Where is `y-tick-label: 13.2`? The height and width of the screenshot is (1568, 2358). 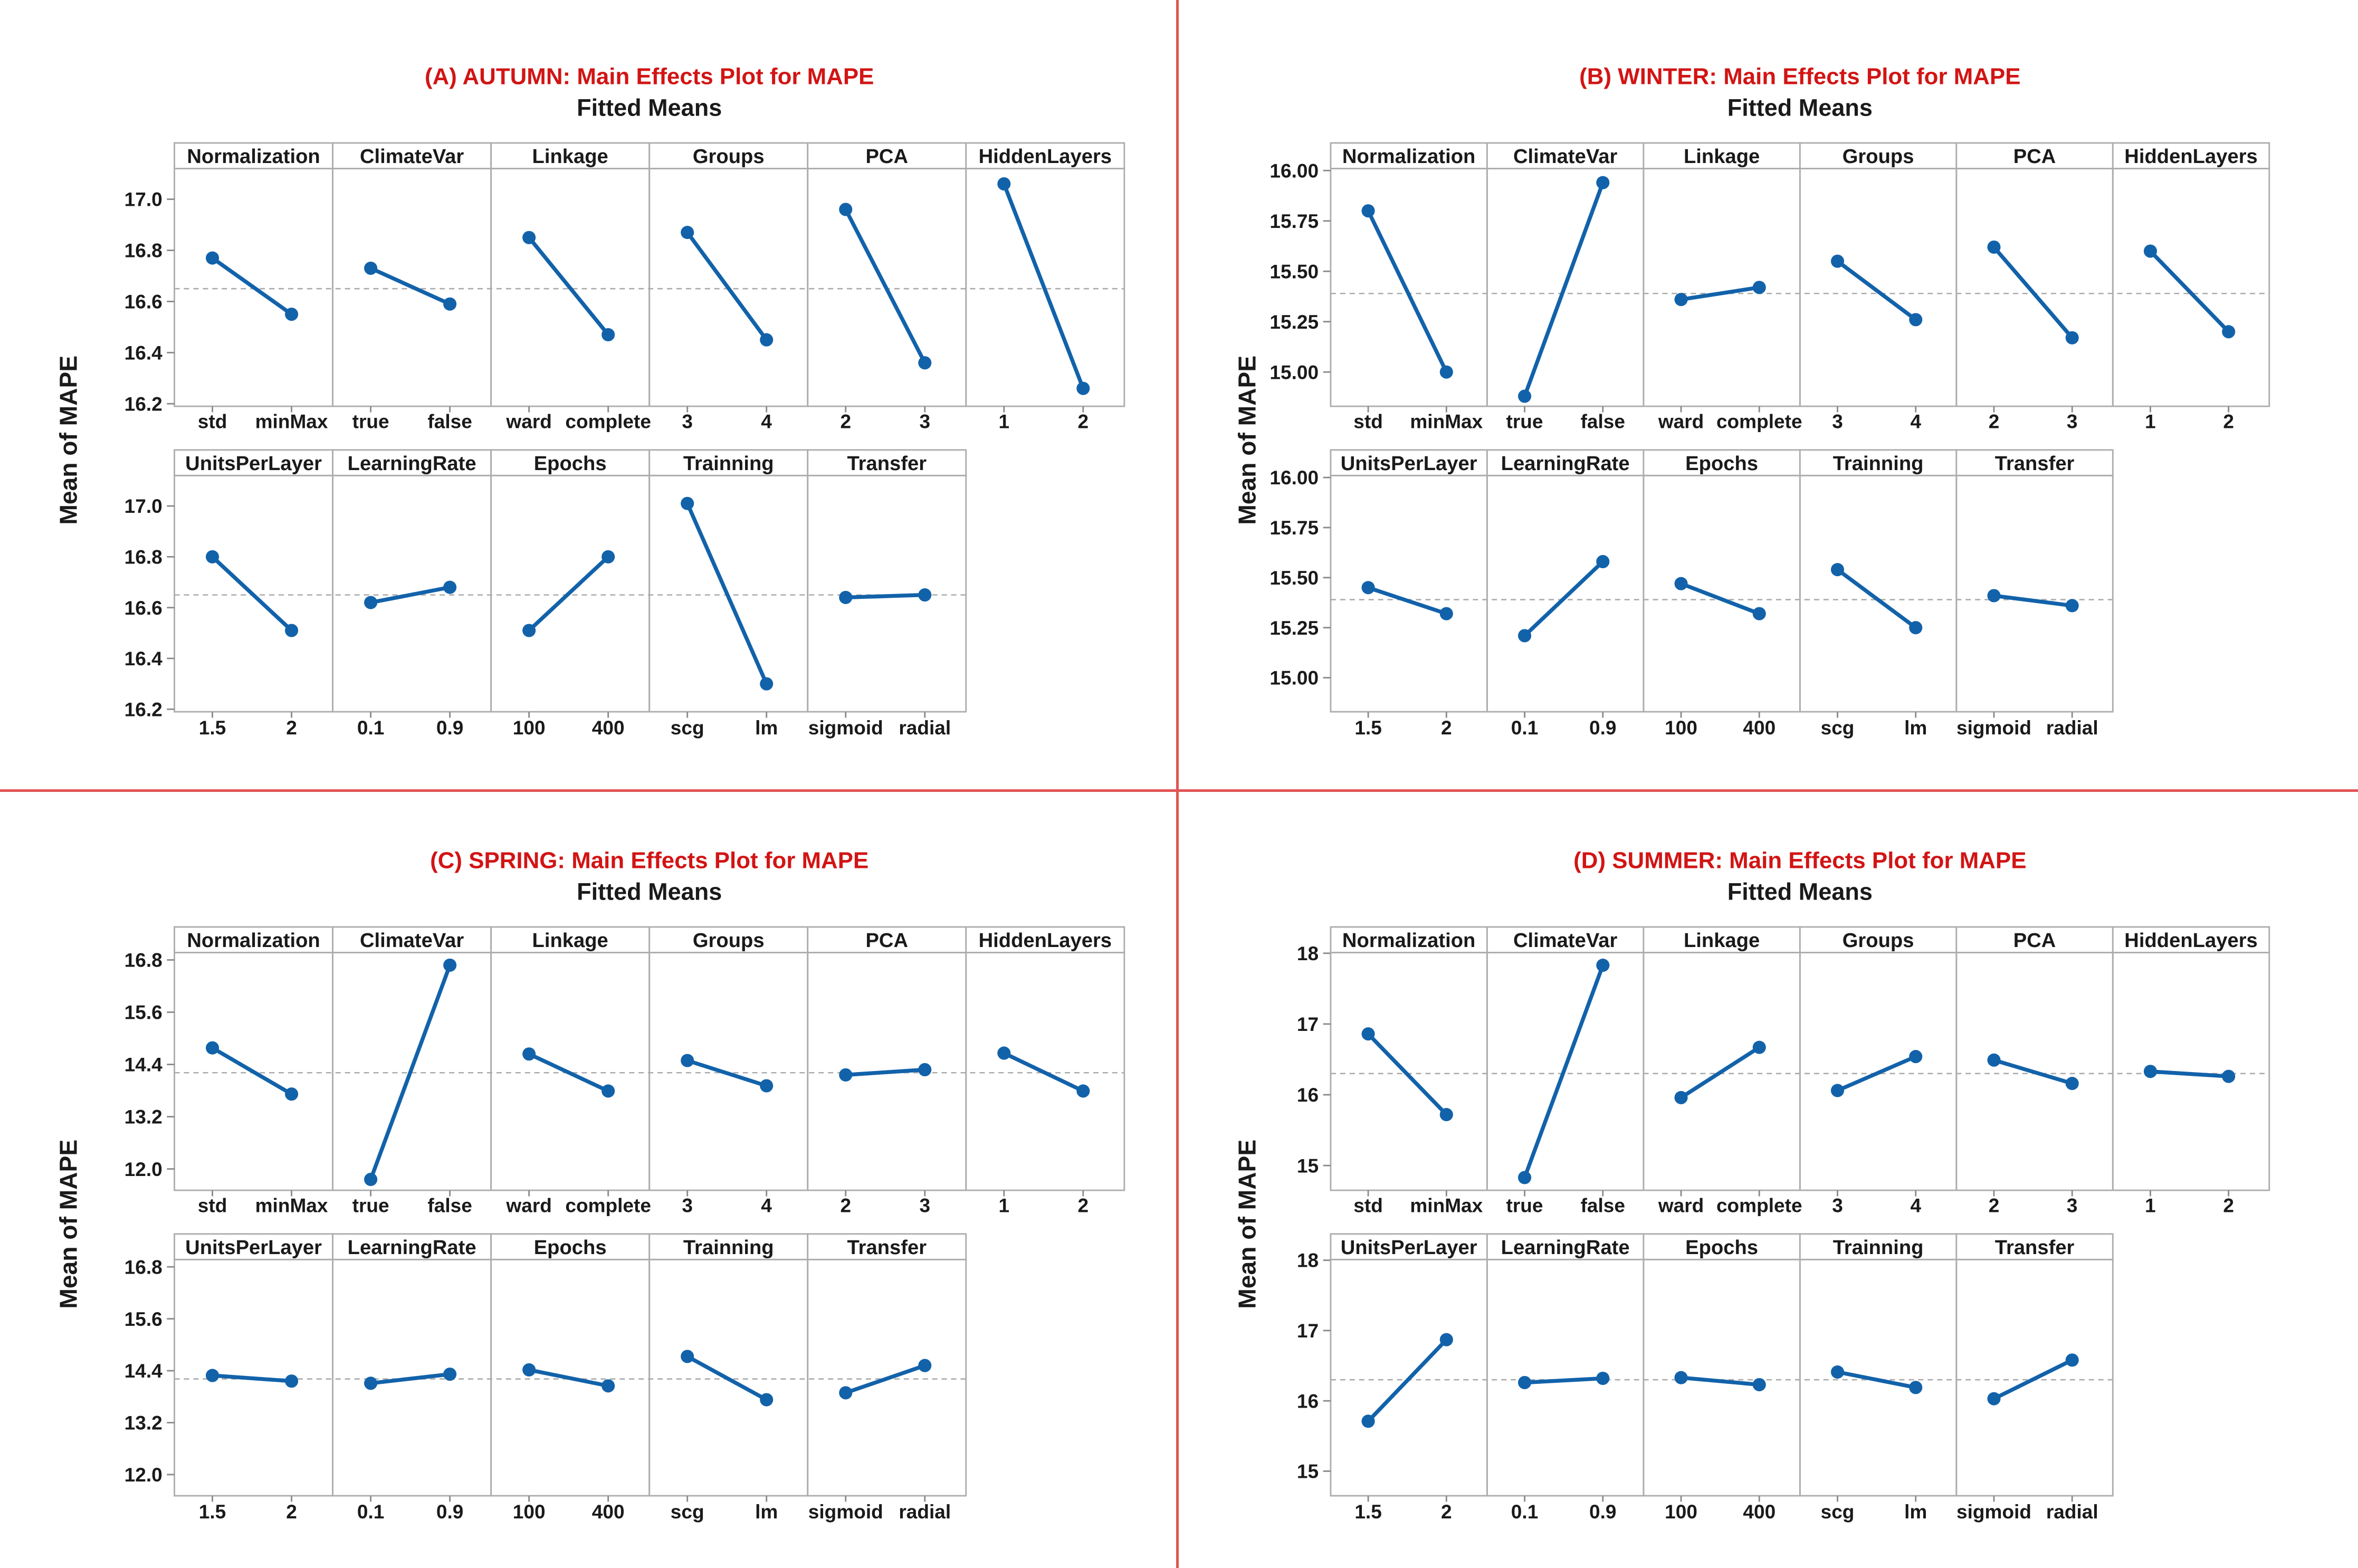
y-tick-label: 13.2 is located at coordinates (144, 1423).